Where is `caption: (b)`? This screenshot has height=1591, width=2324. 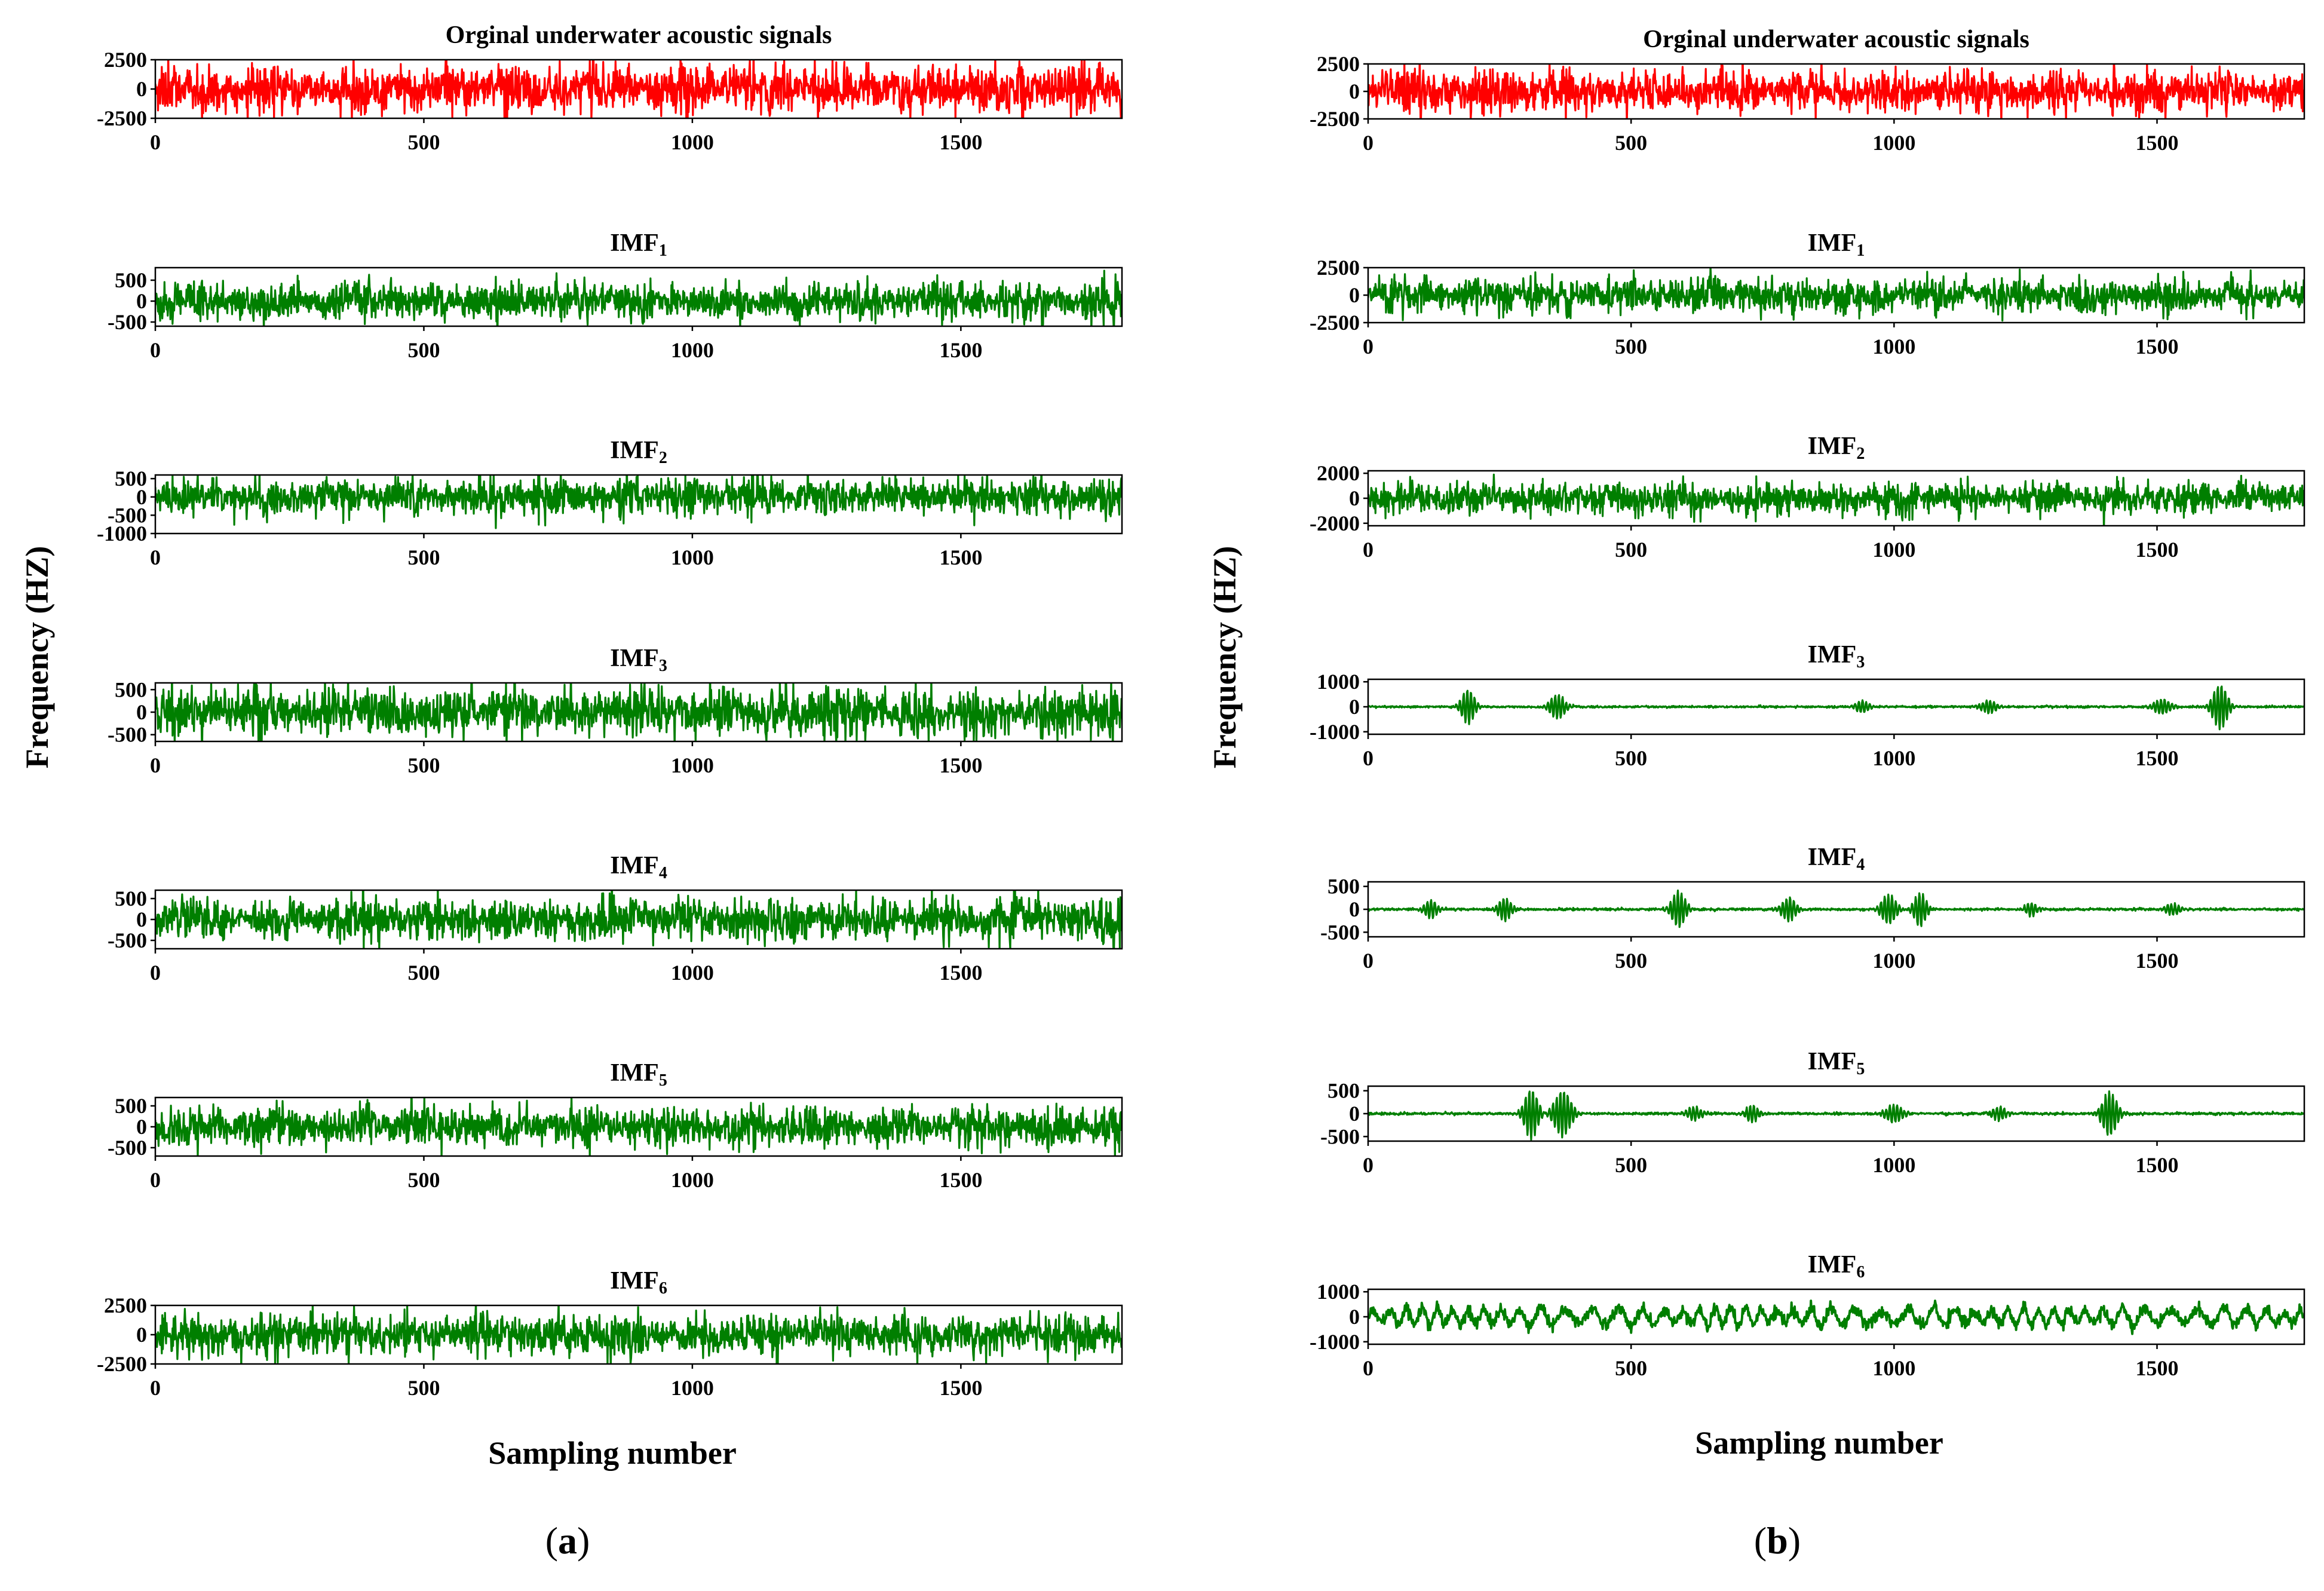
caption: (b) is located at coordinates (1777, 1540).